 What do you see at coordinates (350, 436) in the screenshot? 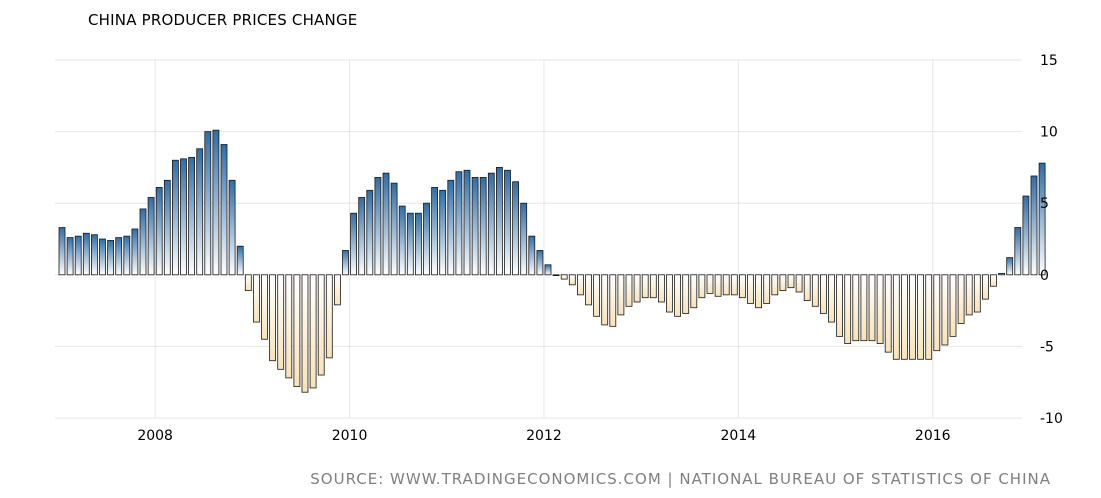
I see `x-tick-label: 2010` at bounding box center [350, 436].